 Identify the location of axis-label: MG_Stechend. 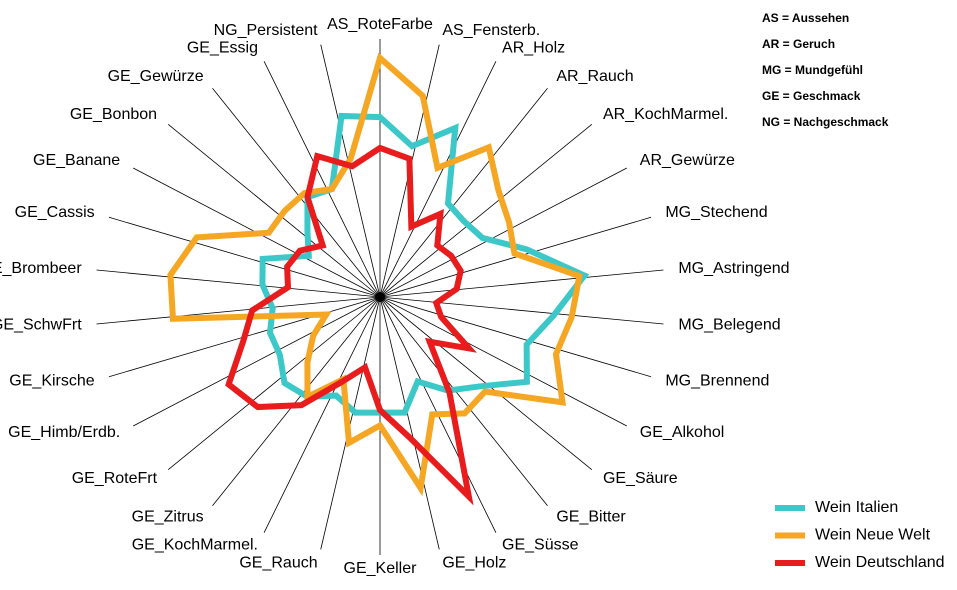
(716, 212).